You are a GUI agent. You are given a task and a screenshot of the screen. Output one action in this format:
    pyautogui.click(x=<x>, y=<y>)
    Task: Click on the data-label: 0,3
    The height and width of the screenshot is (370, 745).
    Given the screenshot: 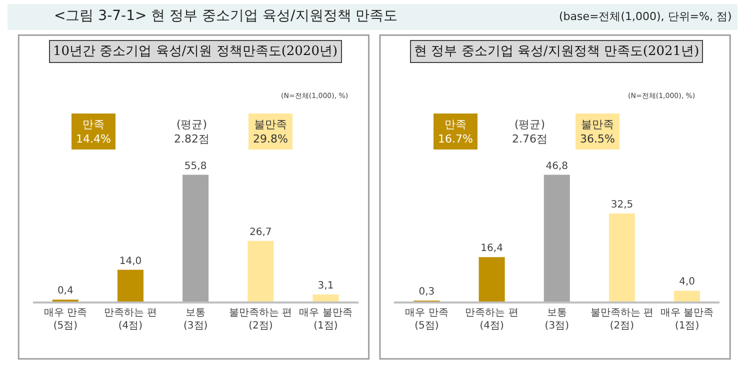 What is the action you would take?
    pyautogui.click(x=426, y=292)
    